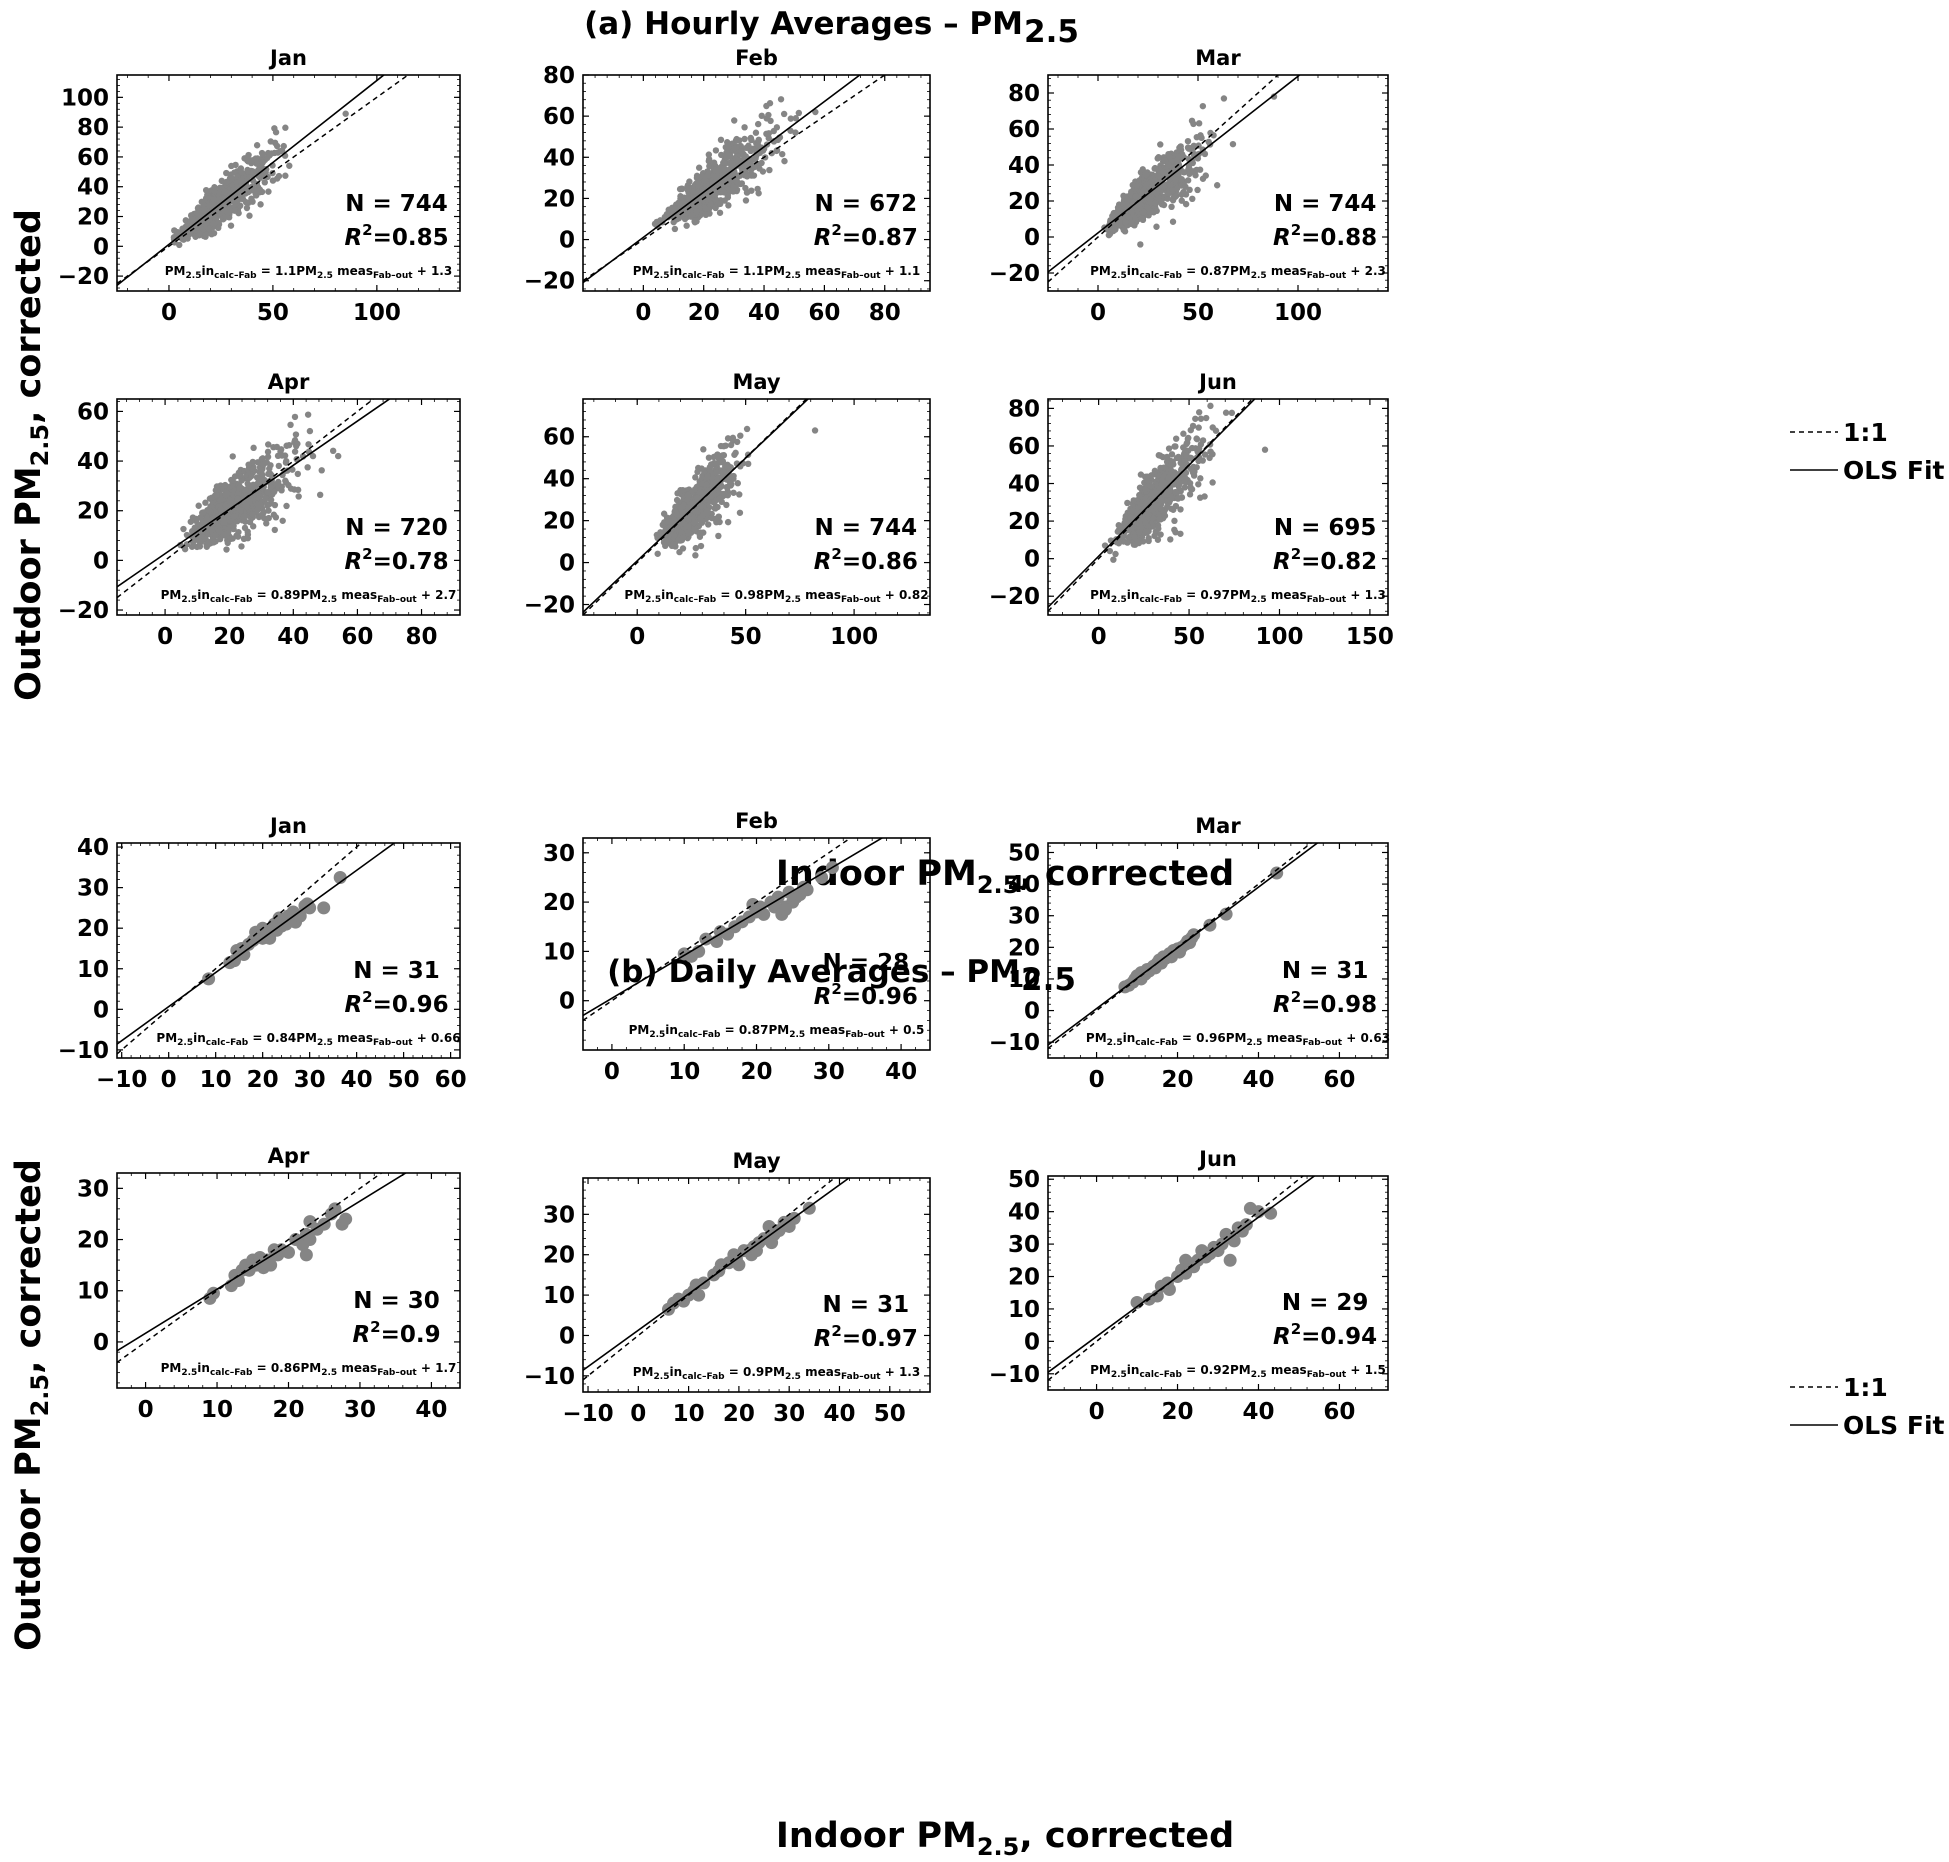  What do you see at coordinates (411, 238) in the screenshot?
I see `r2-value: =0.85` at bounding box center [411, 238].